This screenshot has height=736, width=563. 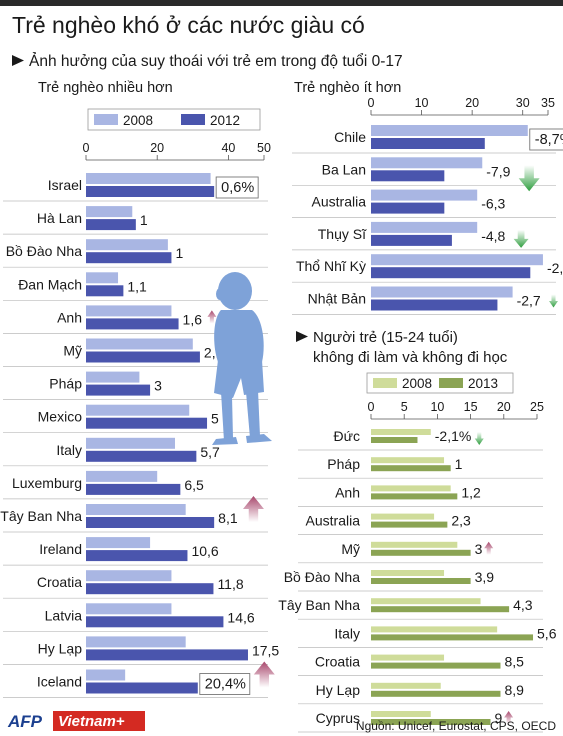 What do you see at coordinates (347, 436) in the screenshot?
I see `category-label: Đức` at bounding box center [347, 436].